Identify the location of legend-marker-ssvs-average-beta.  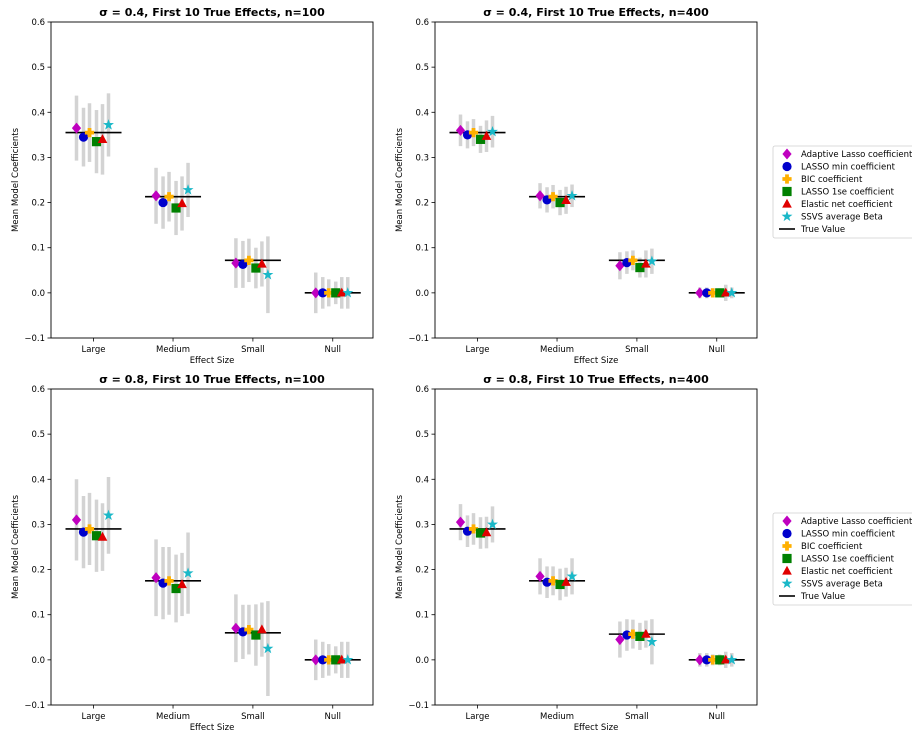
(787, 216).